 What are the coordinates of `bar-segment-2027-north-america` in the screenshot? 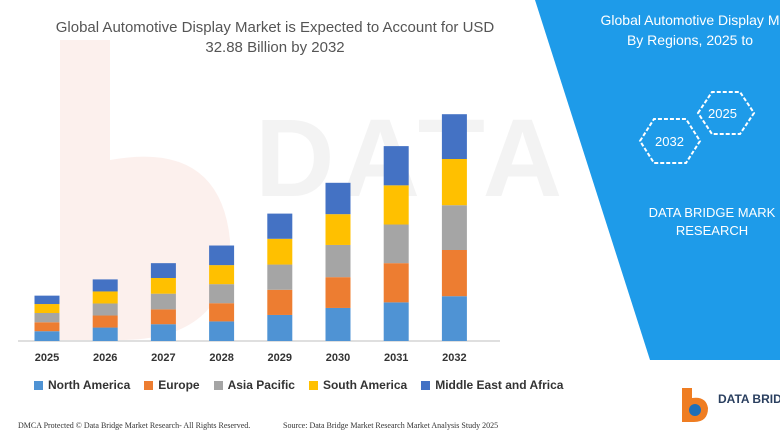 It's located at (163, 332).